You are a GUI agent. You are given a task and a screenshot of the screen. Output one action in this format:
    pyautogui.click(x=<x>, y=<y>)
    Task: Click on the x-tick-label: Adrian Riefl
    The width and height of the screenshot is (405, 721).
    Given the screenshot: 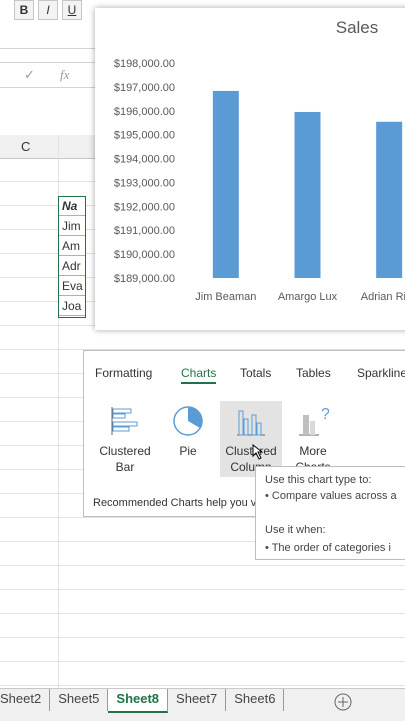 What is the action you would take?
    pyautogui.click(x=383, y=297)
    